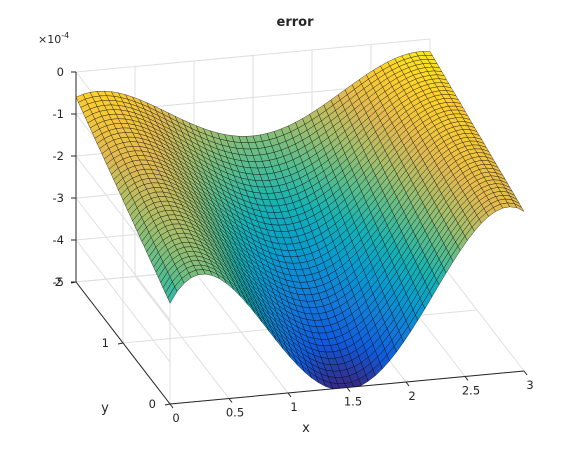  What do you see at coordinates (235, 413) in the screenshot?
I see `x-tick-label: 0.5` at bounding box center [235, 413].